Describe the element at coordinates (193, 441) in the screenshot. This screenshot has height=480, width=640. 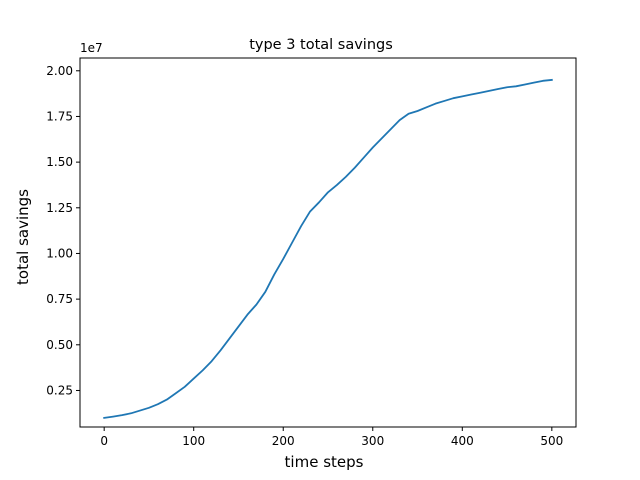
I see `x-tick-label: 100` at that location.